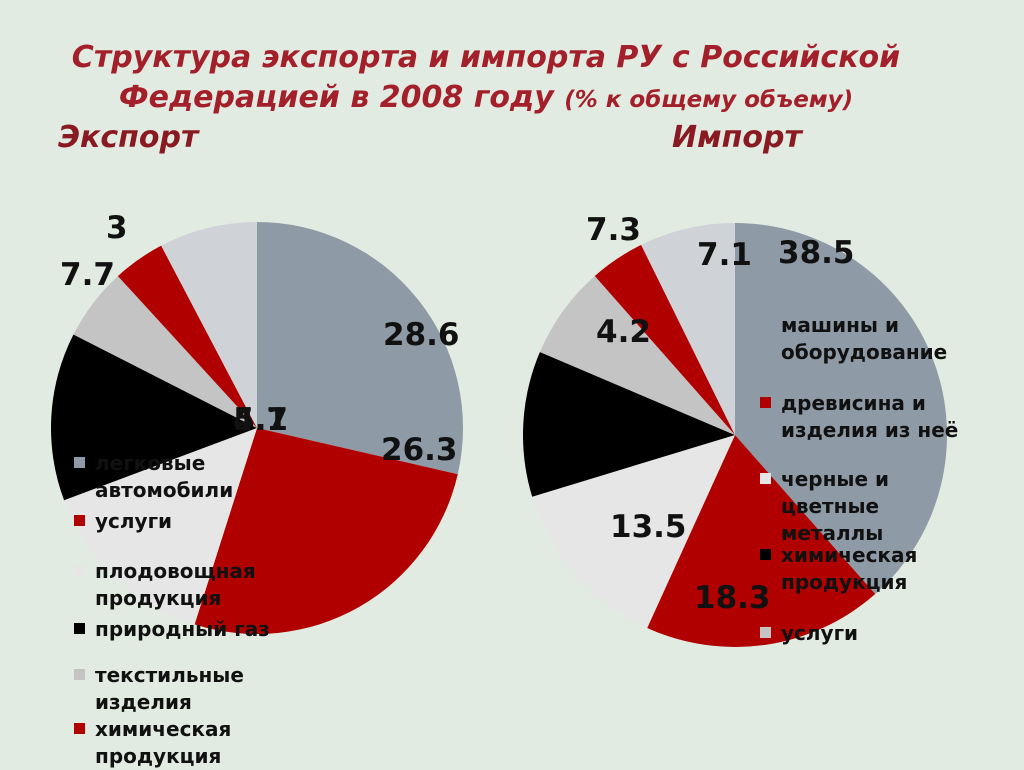  I want to click on export-legend-label: природный газ, so click(182, 629).